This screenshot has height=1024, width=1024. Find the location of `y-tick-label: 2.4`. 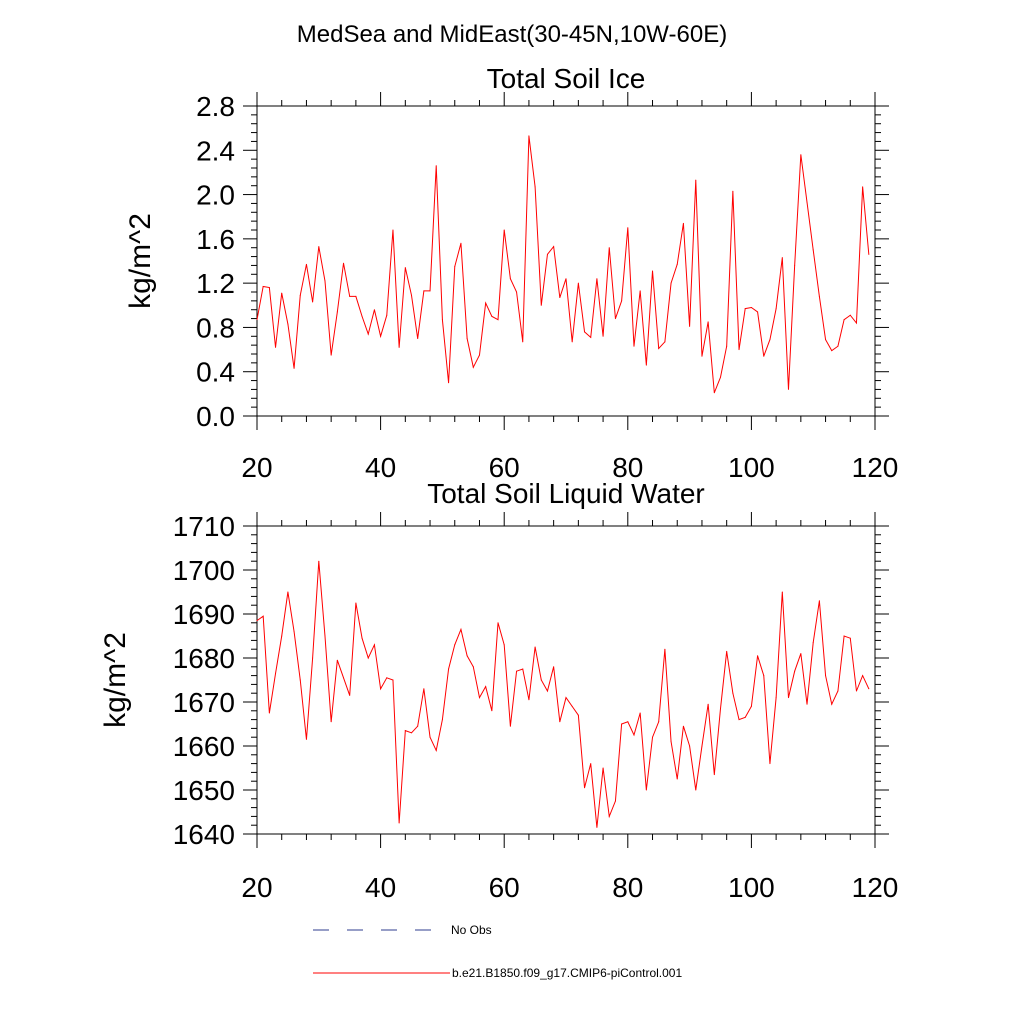

y-tick-label: 2.4 is located at coordinates (215, 150).